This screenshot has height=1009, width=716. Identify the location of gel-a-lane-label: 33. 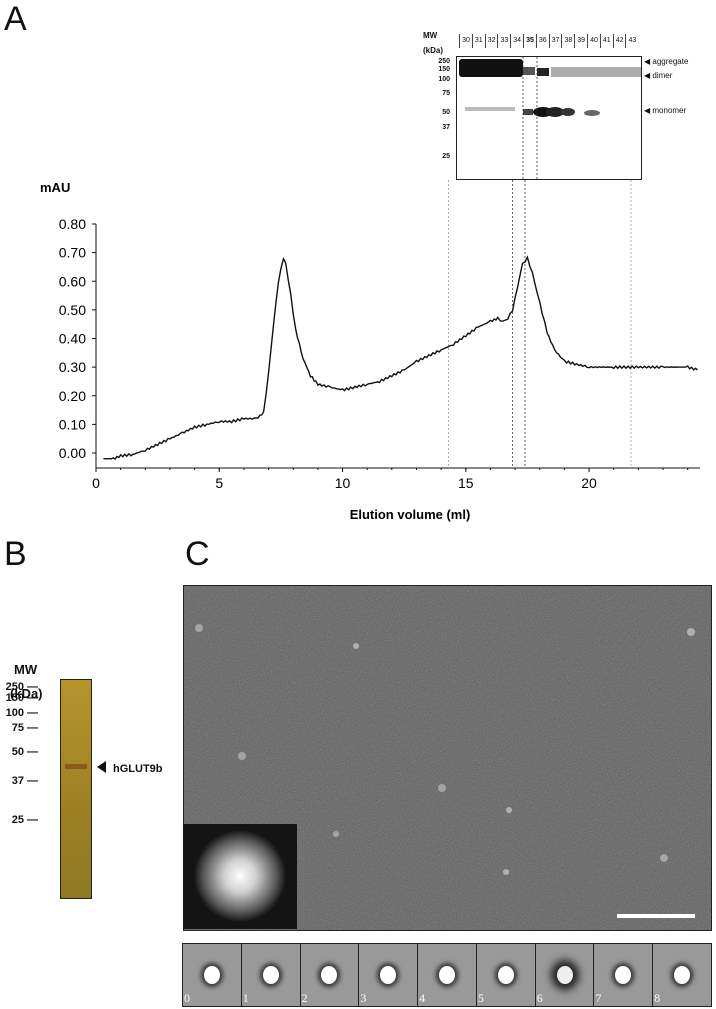
(503, 41).